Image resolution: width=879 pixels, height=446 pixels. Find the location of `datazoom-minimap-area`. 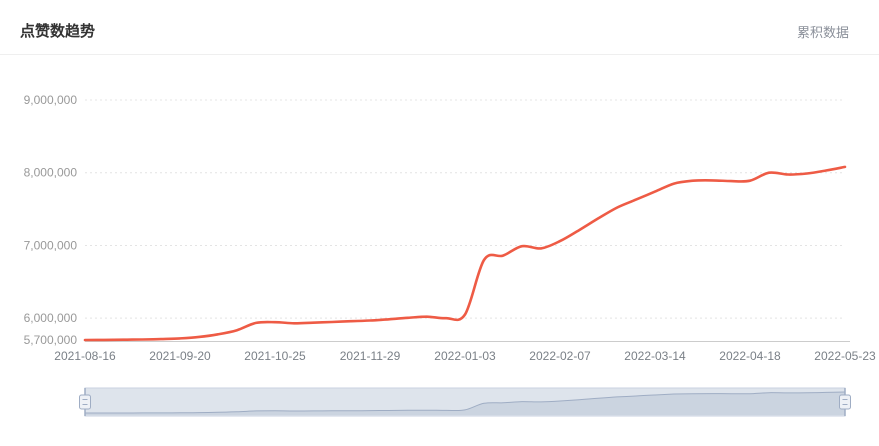

datazoom-minimap-area is located at coordinates (465, 403).